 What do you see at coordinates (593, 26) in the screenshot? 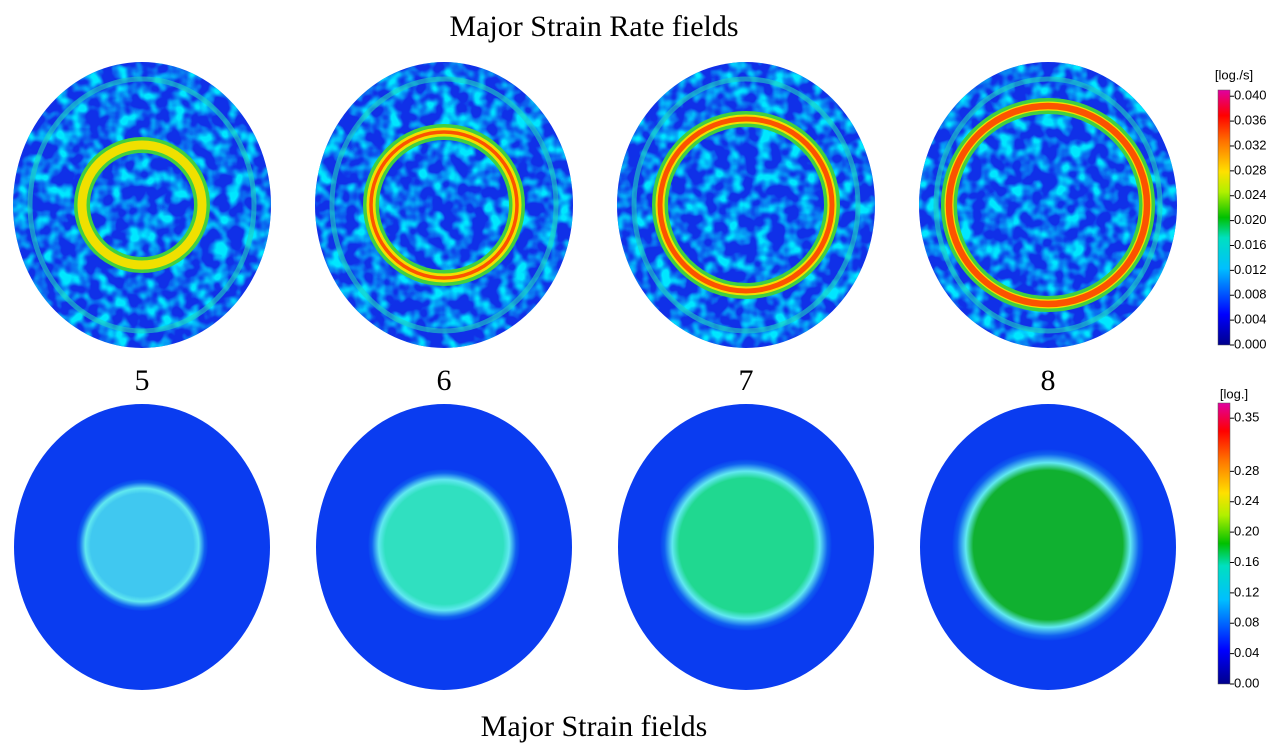
I see `top-title: Major Strain Rate fields` at bounding box center [593, 26].